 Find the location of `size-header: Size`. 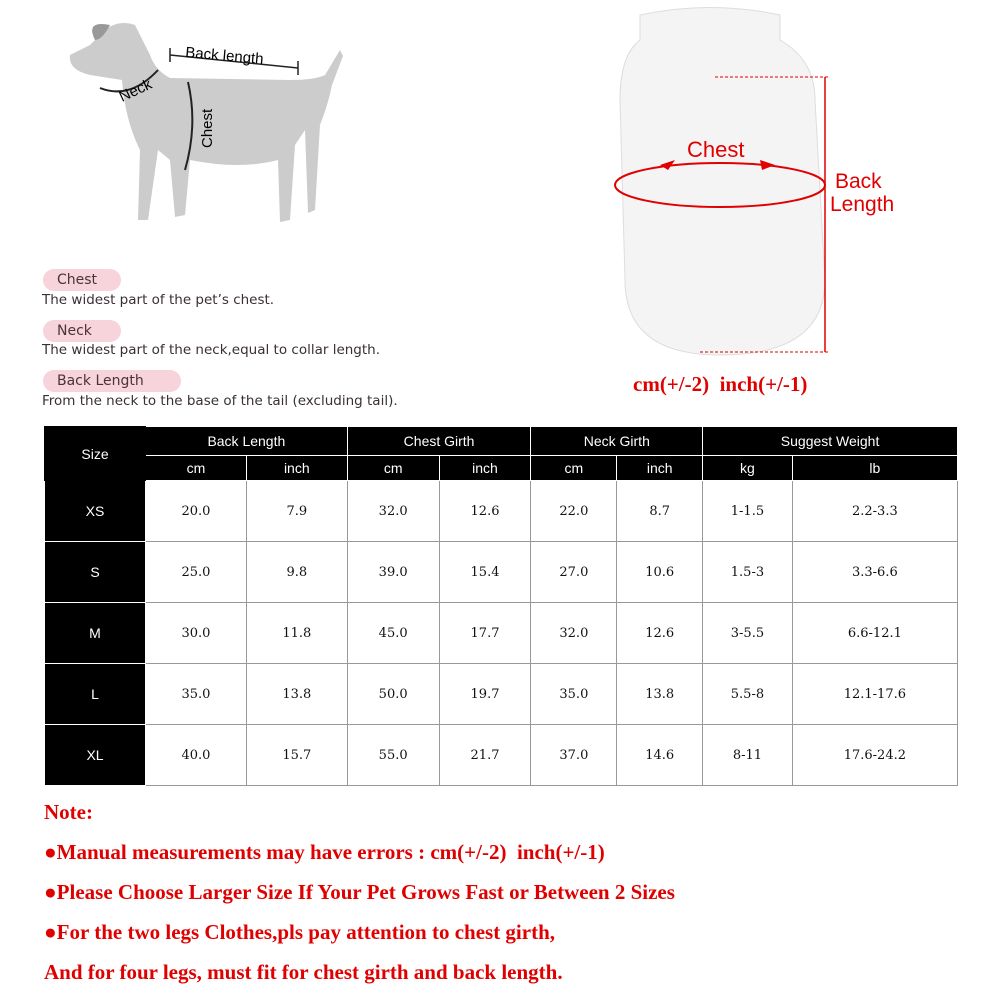

size-header: Size is located at coordinates (95, 453).